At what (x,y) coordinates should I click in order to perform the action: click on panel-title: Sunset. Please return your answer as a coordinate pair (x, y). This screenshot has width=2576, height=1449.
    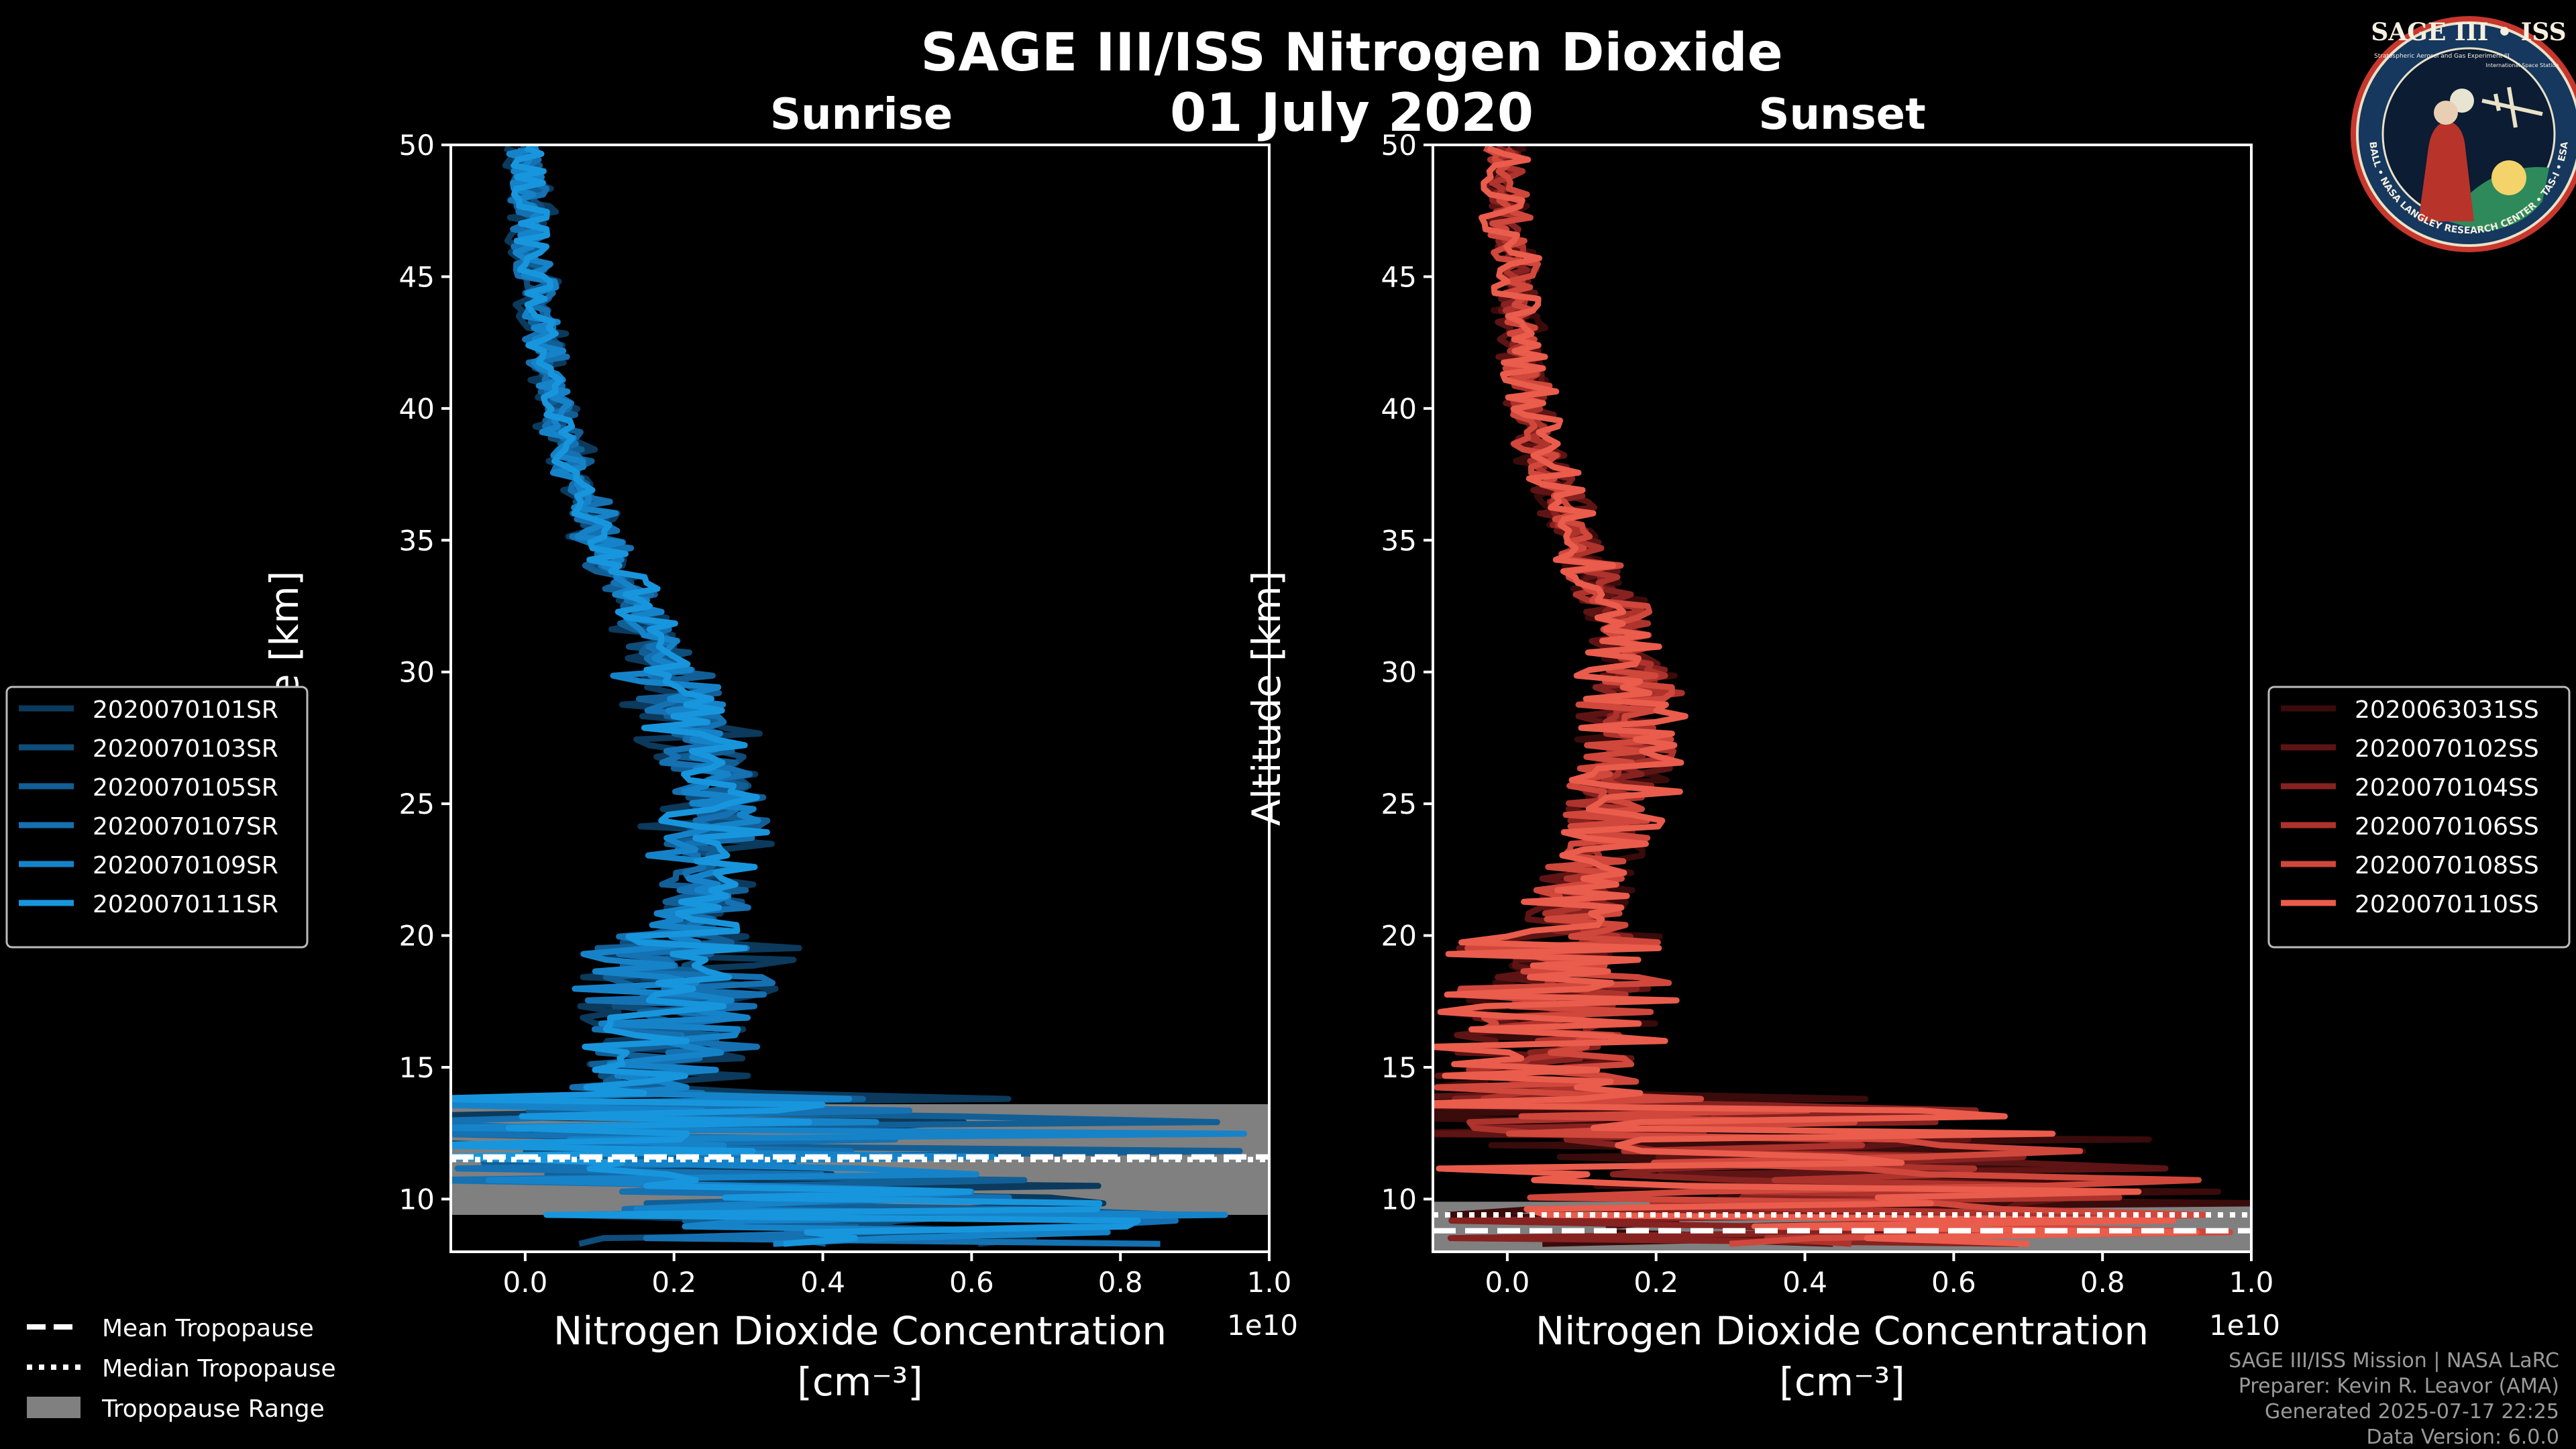
    Looking at the image, I should click on (1841, 115).